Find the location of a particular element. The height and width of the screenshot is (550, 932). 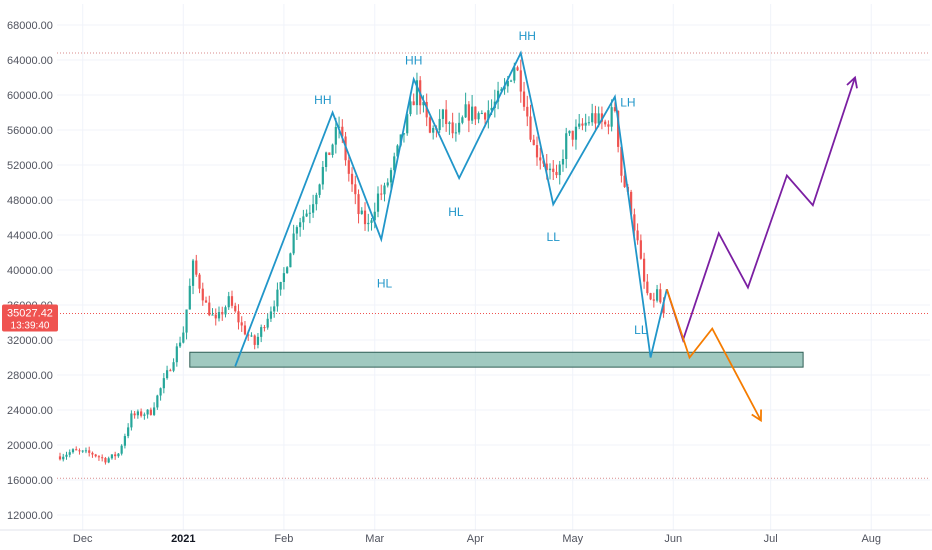

y-tick-label: 24000.00 is located at coordinates (30, 411).